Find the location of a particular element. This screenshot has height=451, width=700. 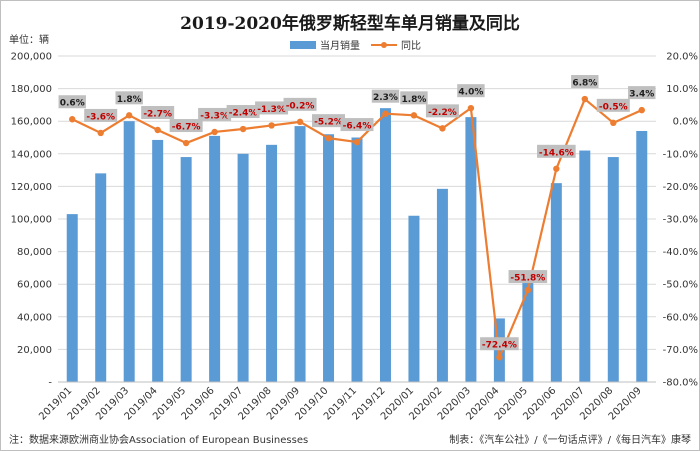

y-right-tick-label: -20.0% is located at coordinates (680, 187).